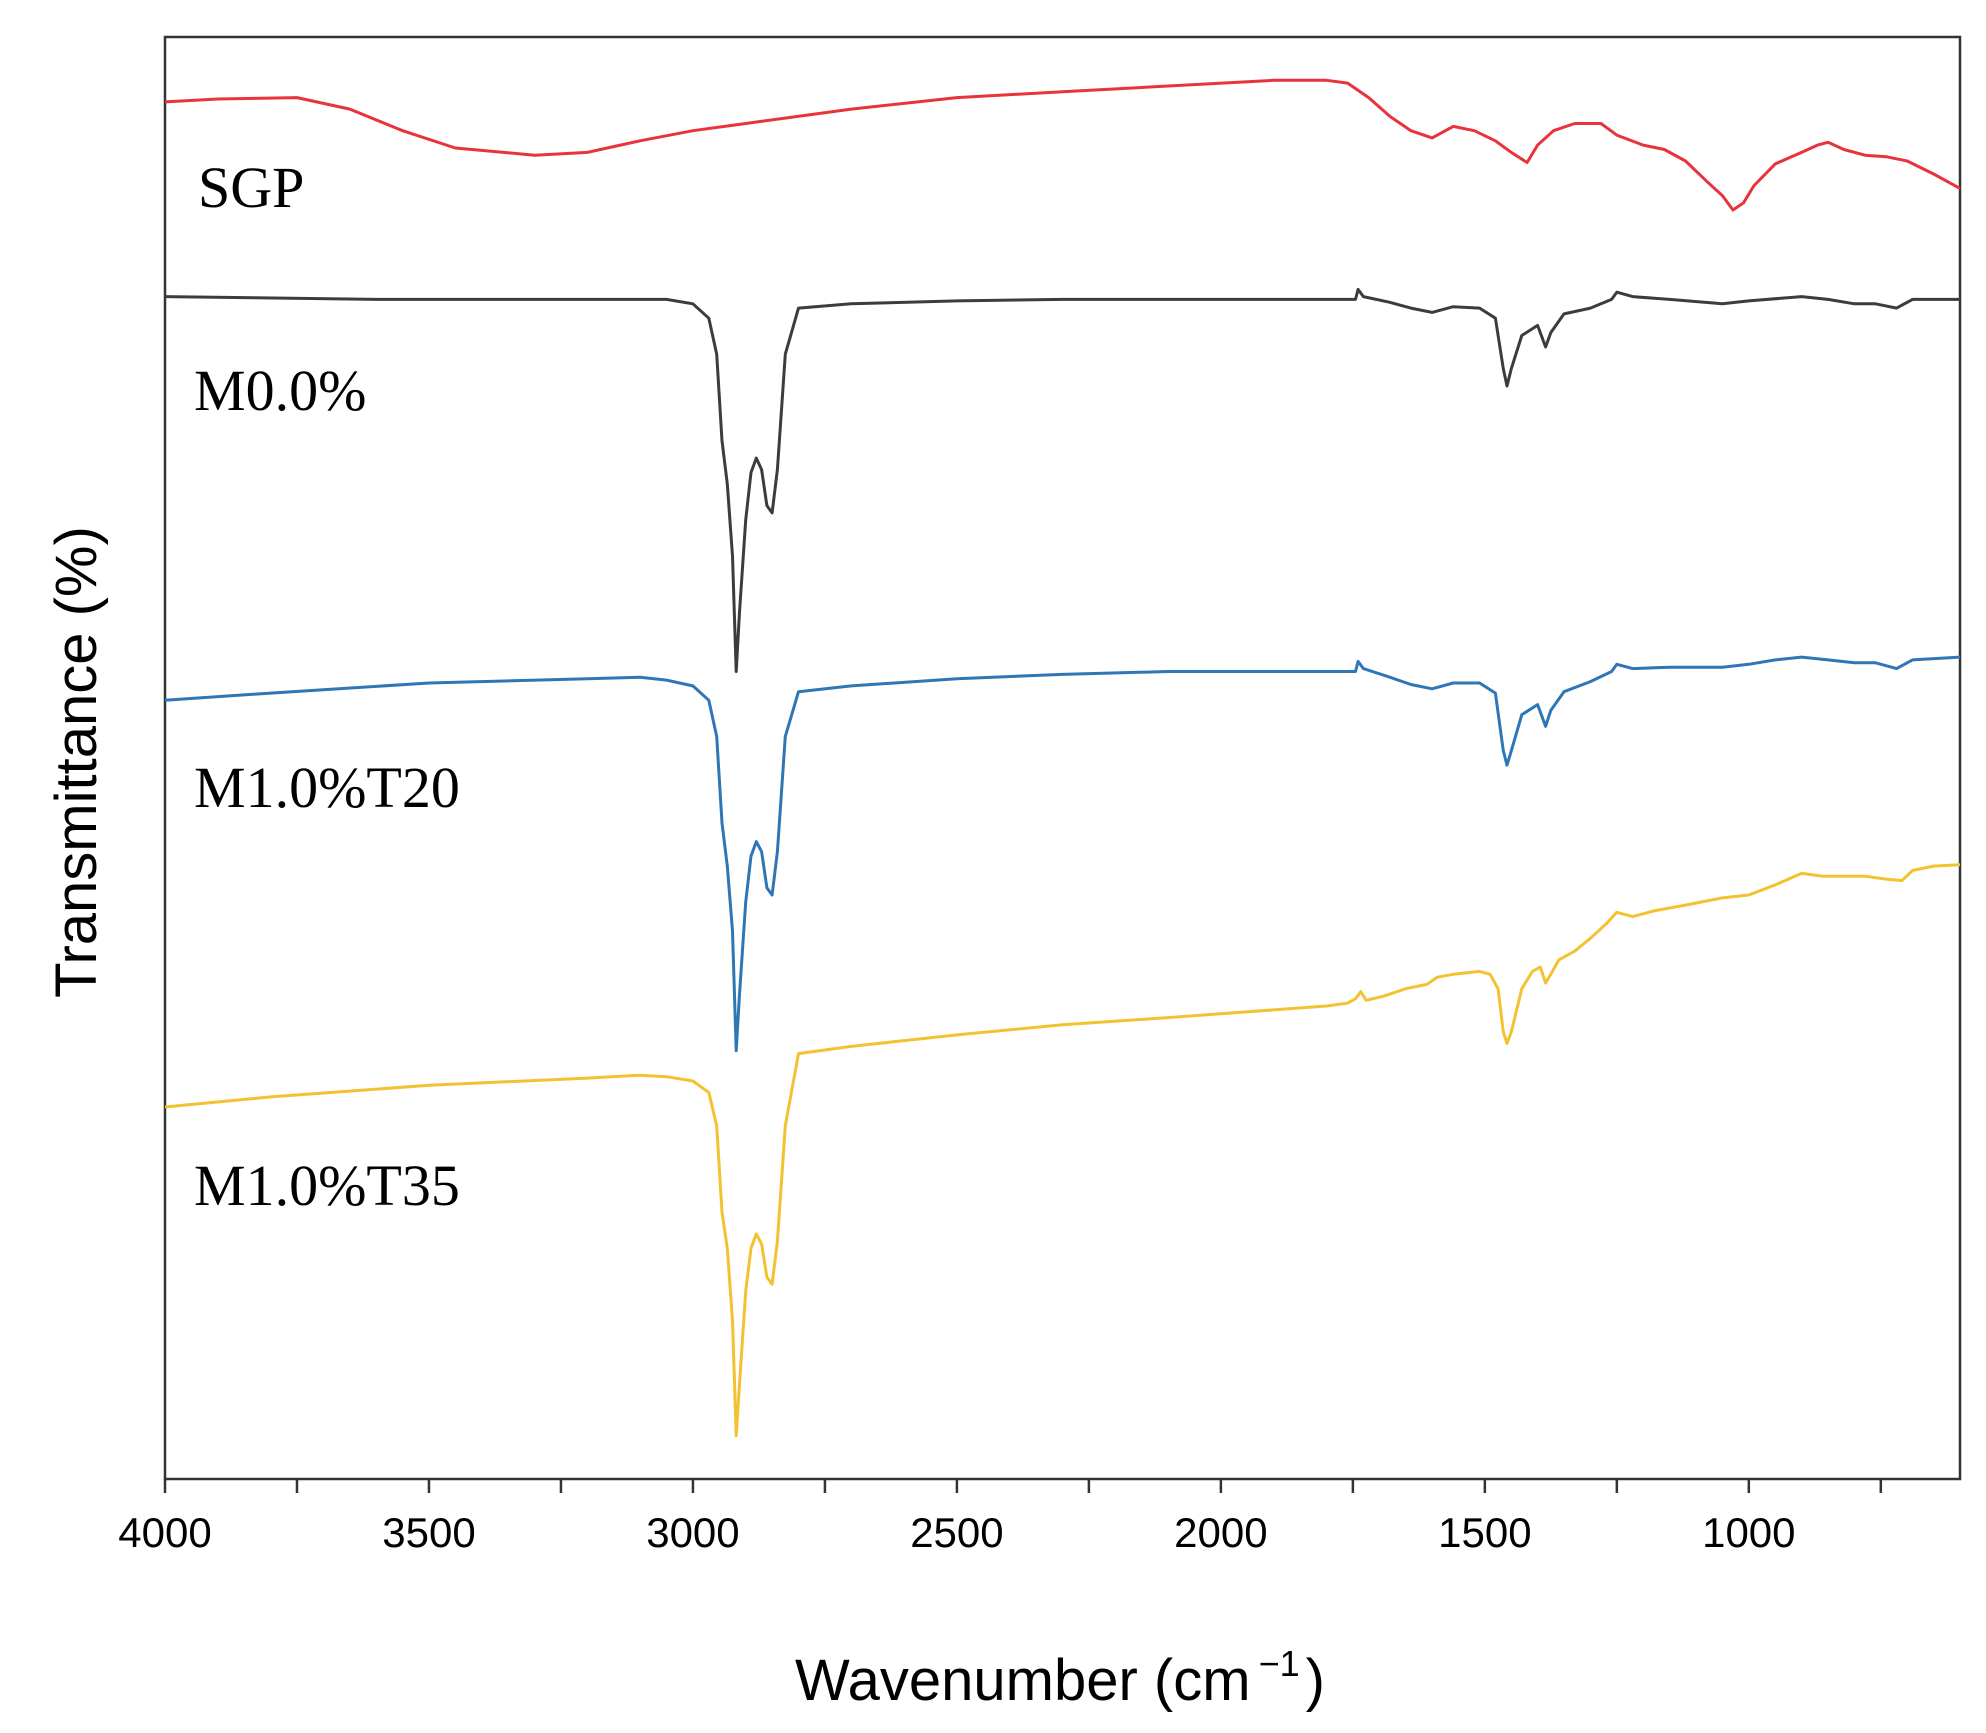  Describe the element at coordinates (1220, 1532) in the screenshot. I see `x-tick-label-2000: 2000` at that location.